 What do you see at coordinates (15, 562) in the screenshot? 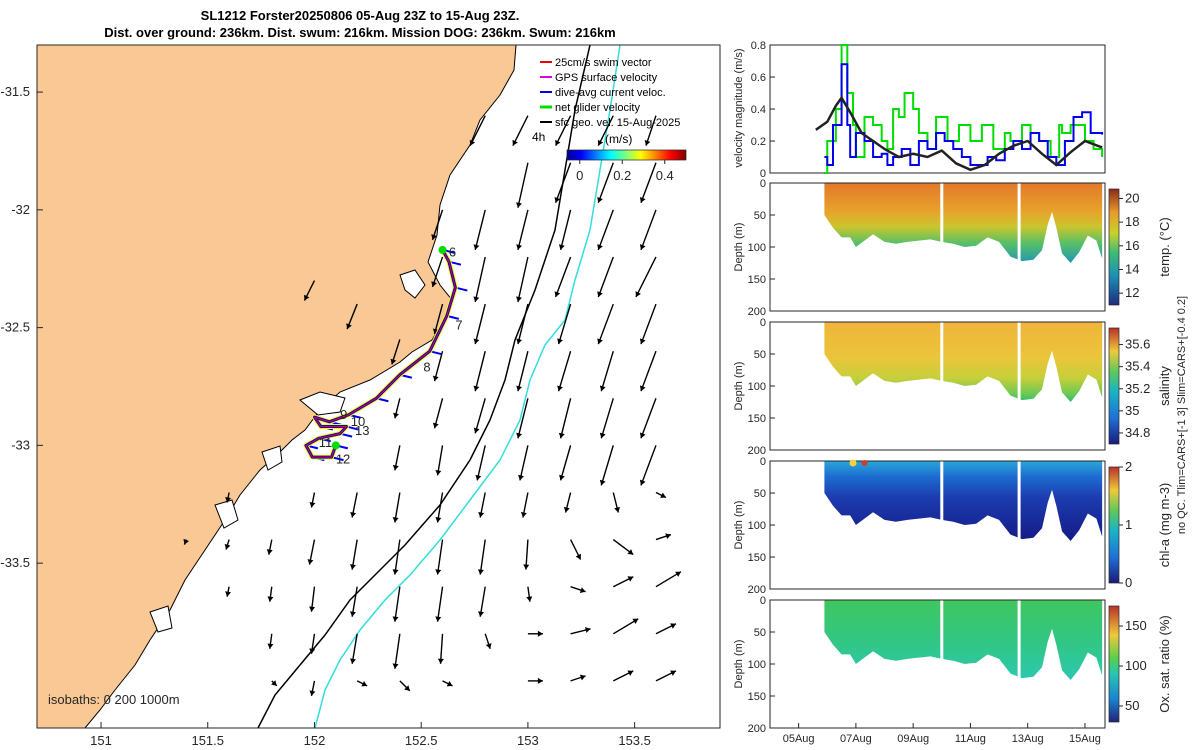
I see `map-y-tick-label: -33.5` at bounding box center [15, 562].